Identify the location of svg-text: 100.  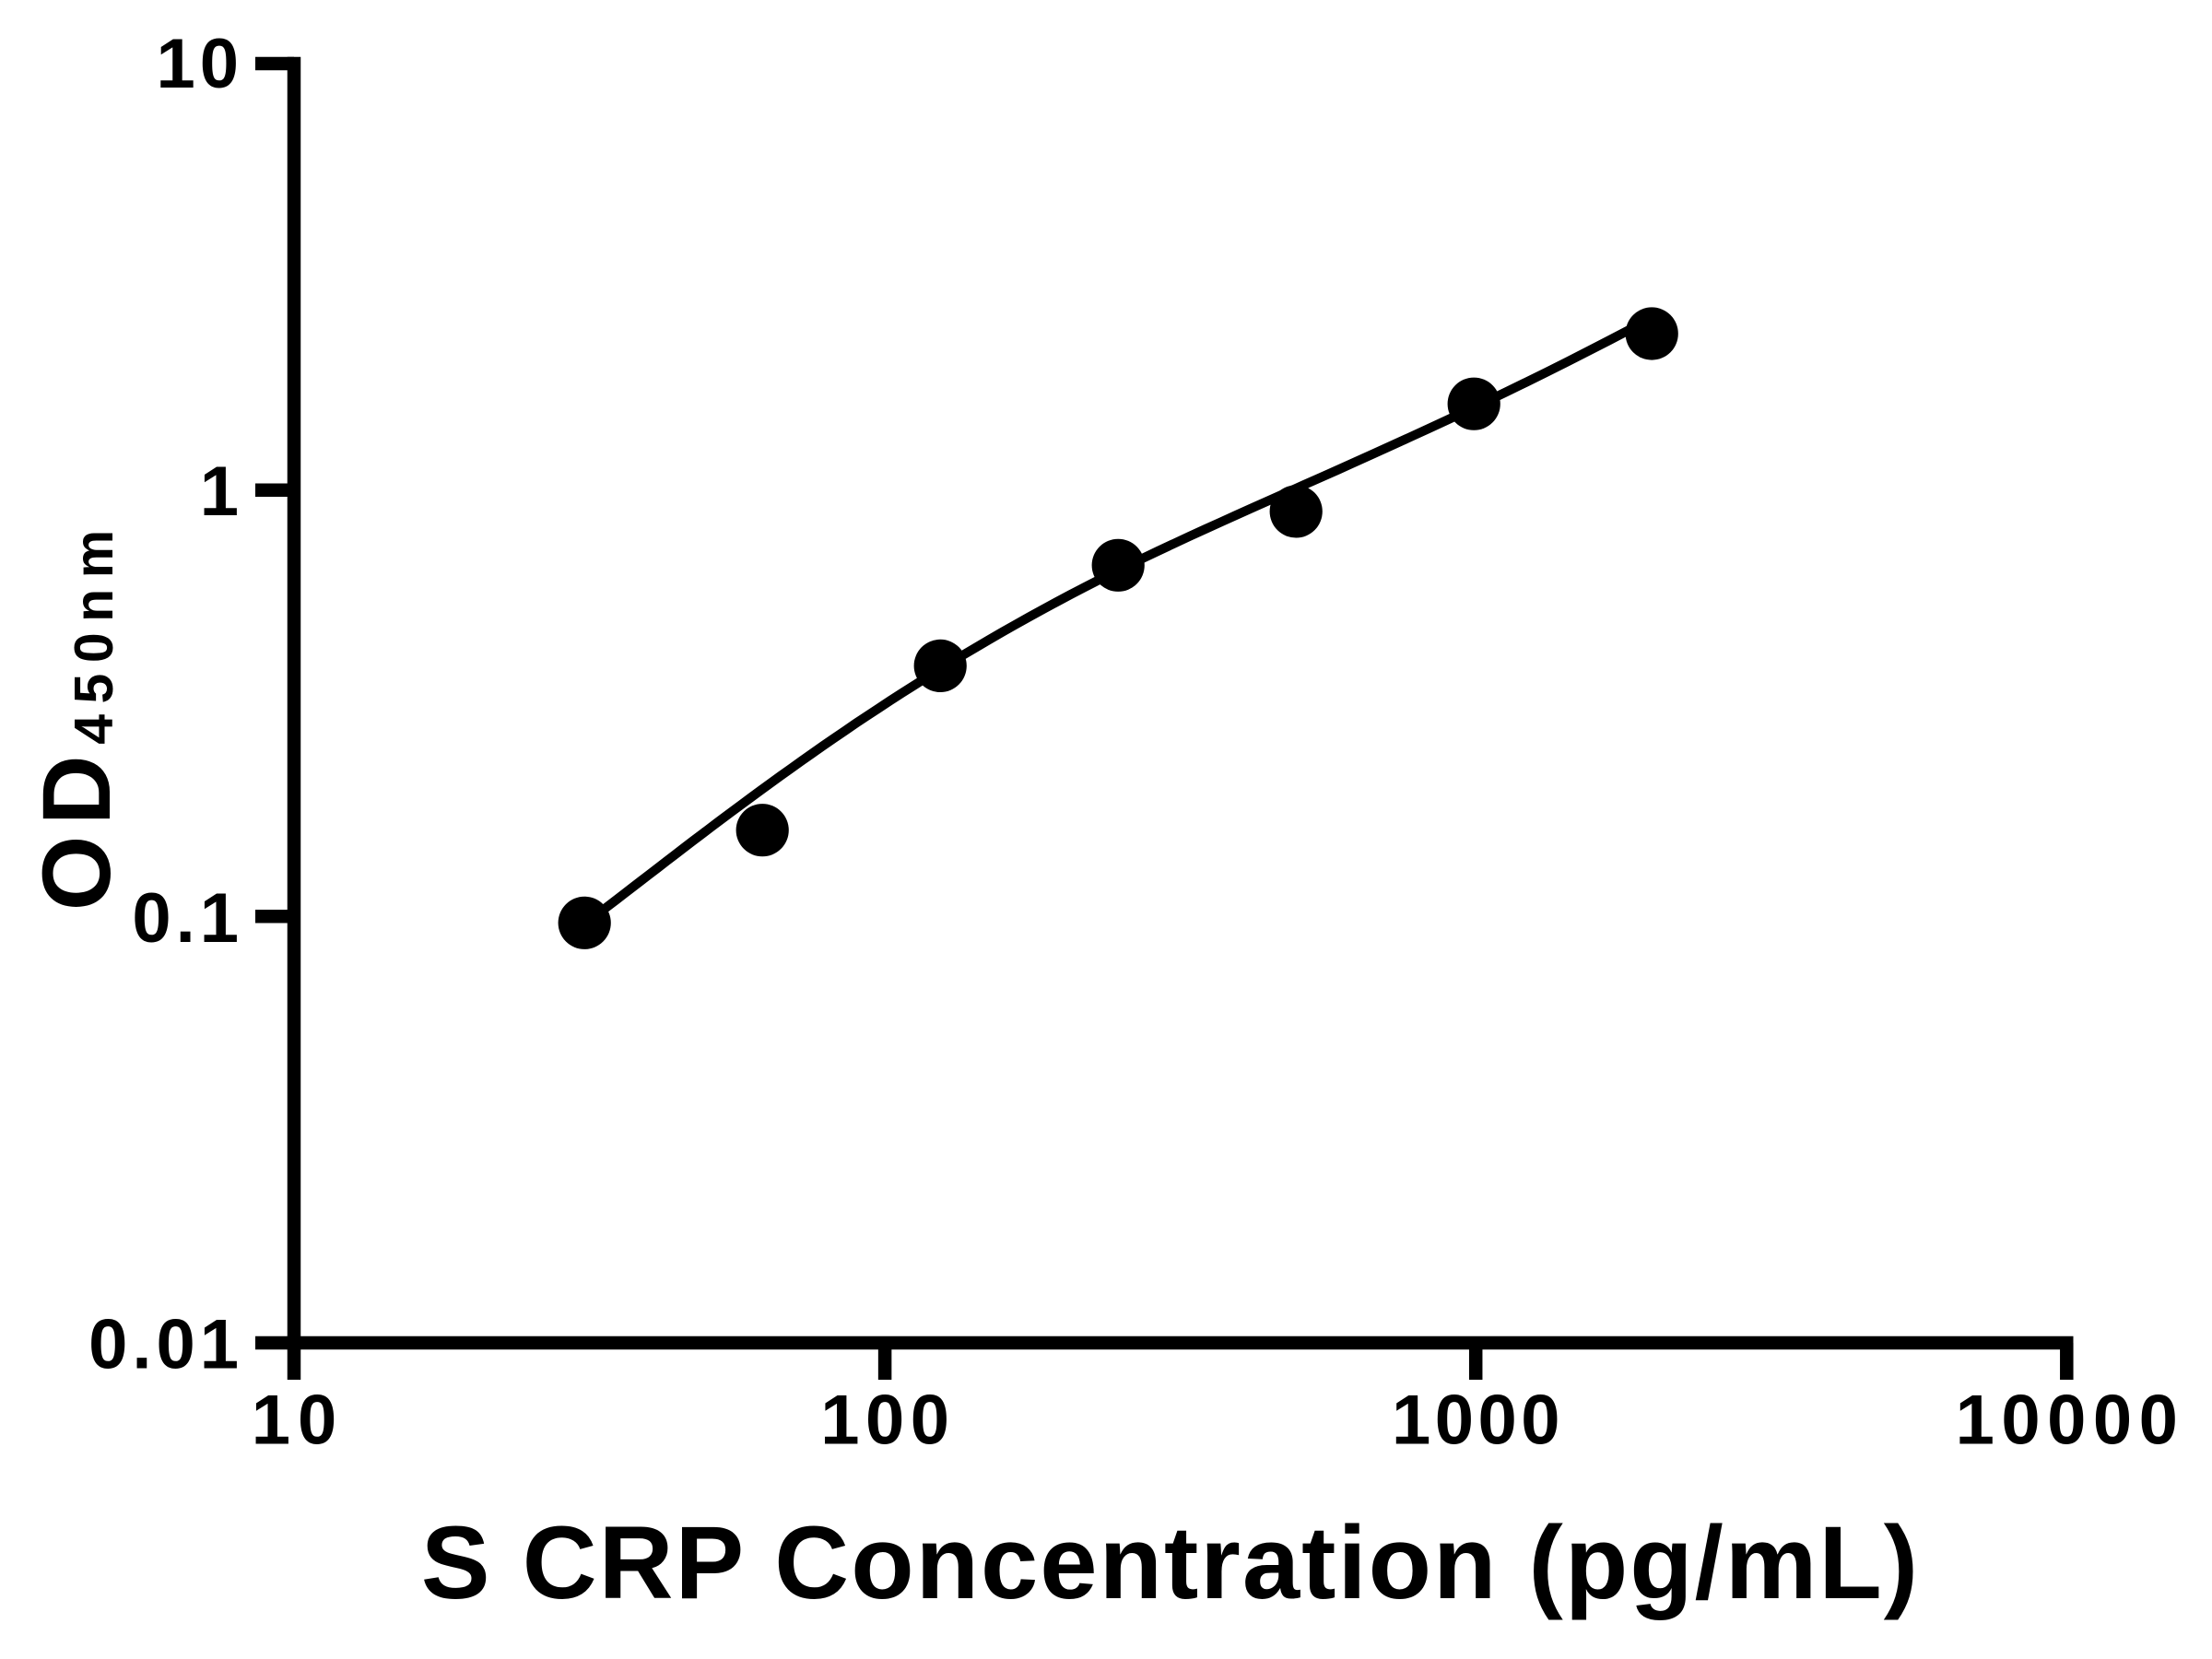
(887, 1421).